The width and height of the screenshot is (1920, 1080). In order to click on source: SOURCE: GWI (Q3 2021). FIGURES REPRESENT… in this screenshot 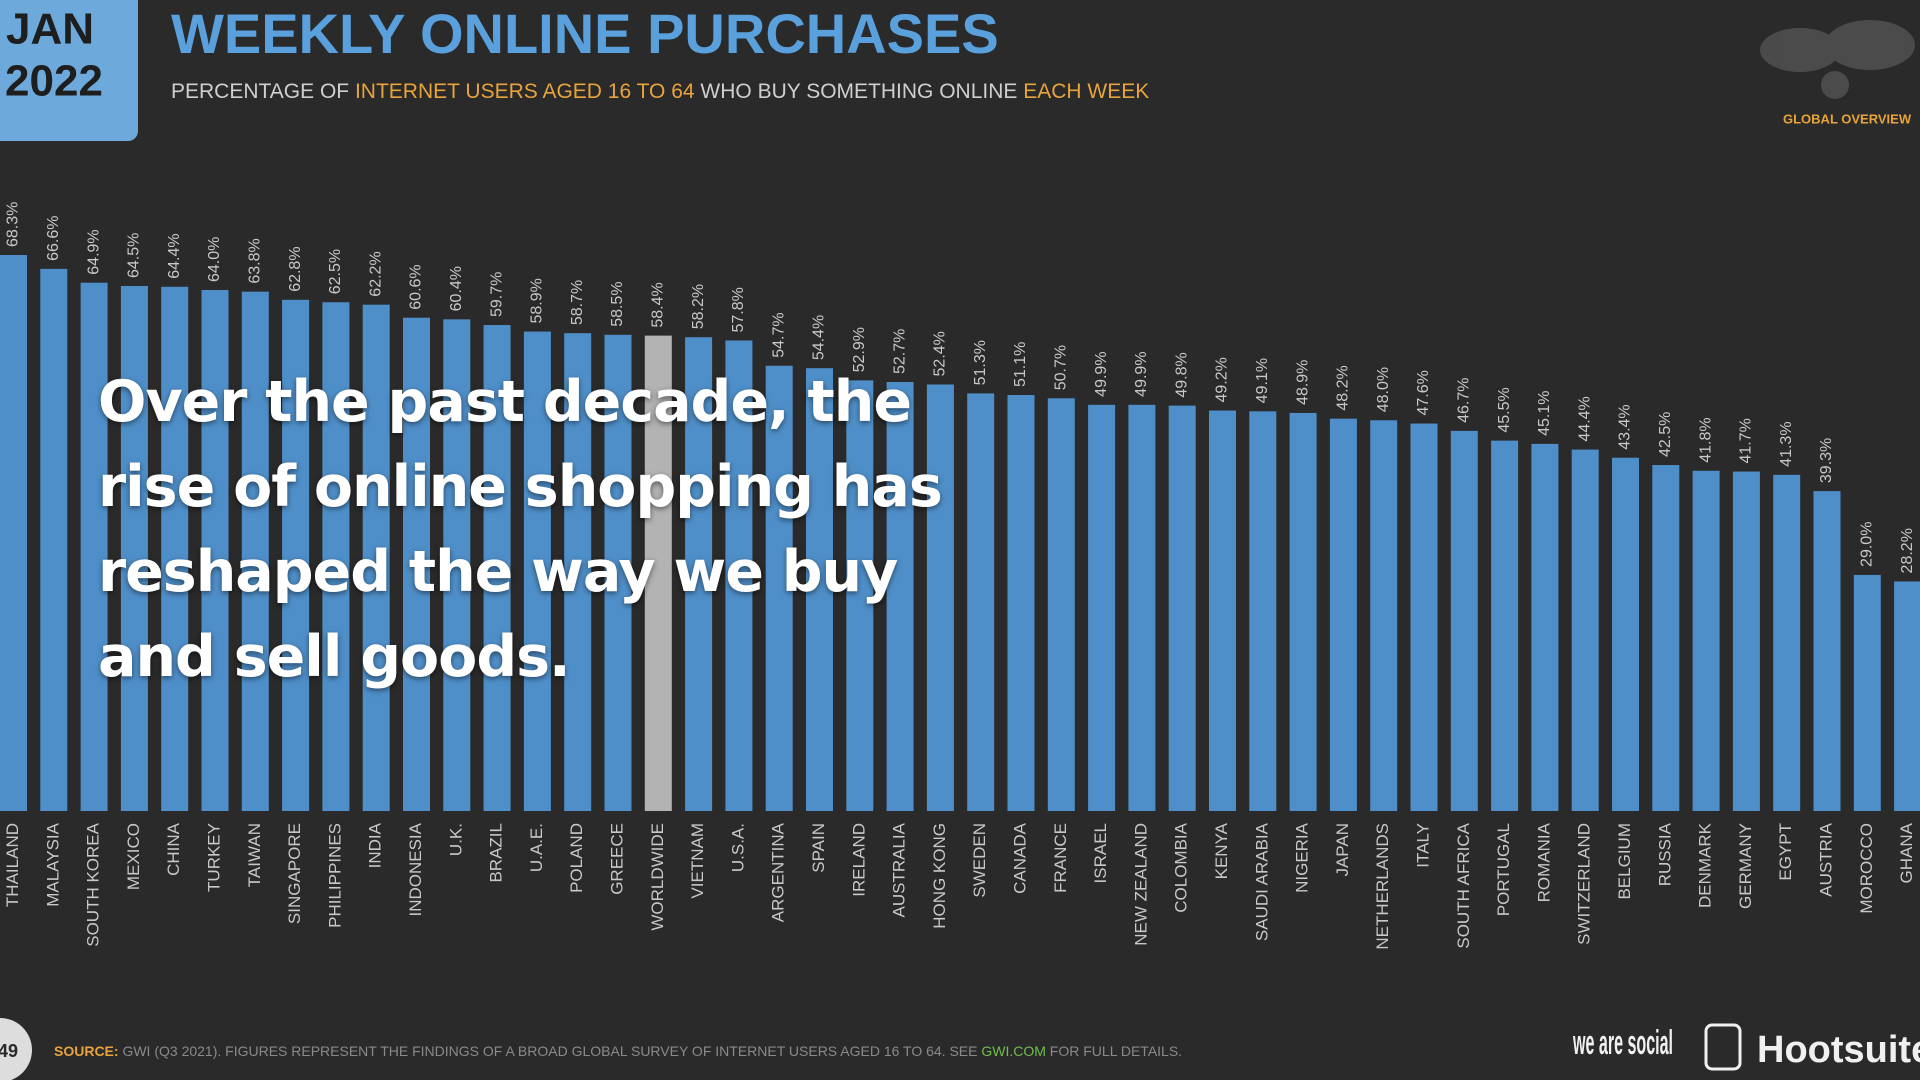, I will do `click(618, 1051)`.